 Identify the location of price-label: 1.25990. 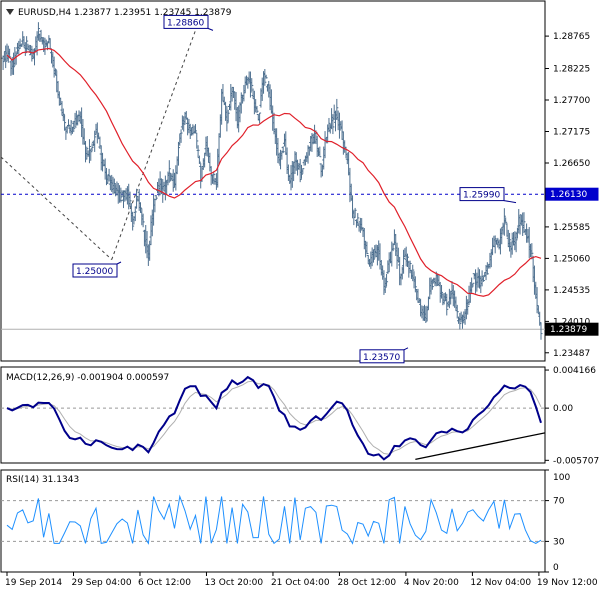
(481, 196).